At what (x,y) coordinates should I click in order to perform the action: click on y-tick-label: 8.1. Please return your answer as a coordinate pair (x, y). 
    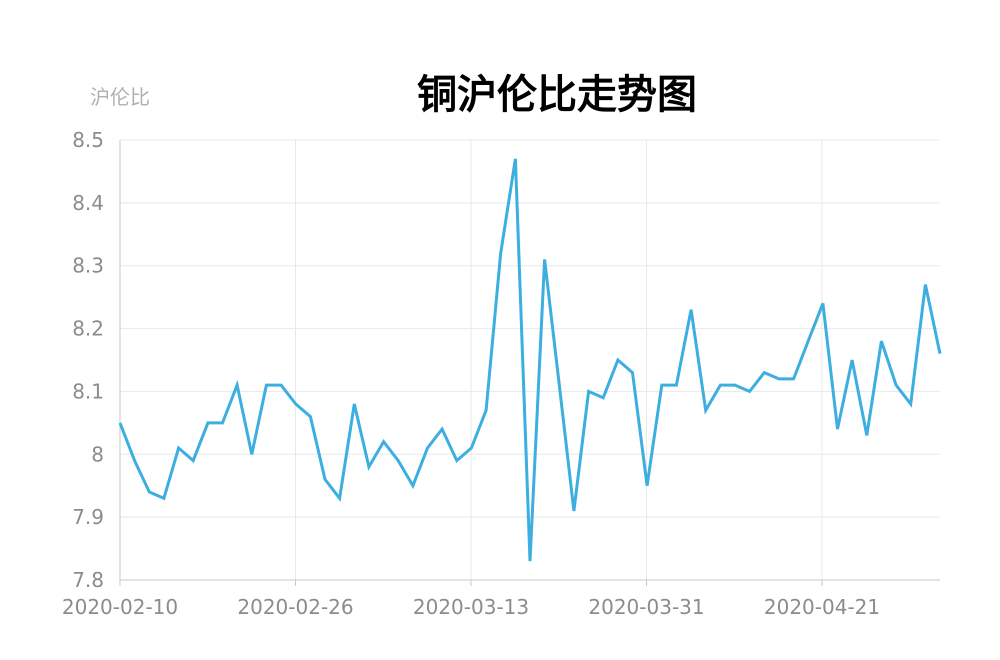
    Looking at the image, I should click on (88, 391).